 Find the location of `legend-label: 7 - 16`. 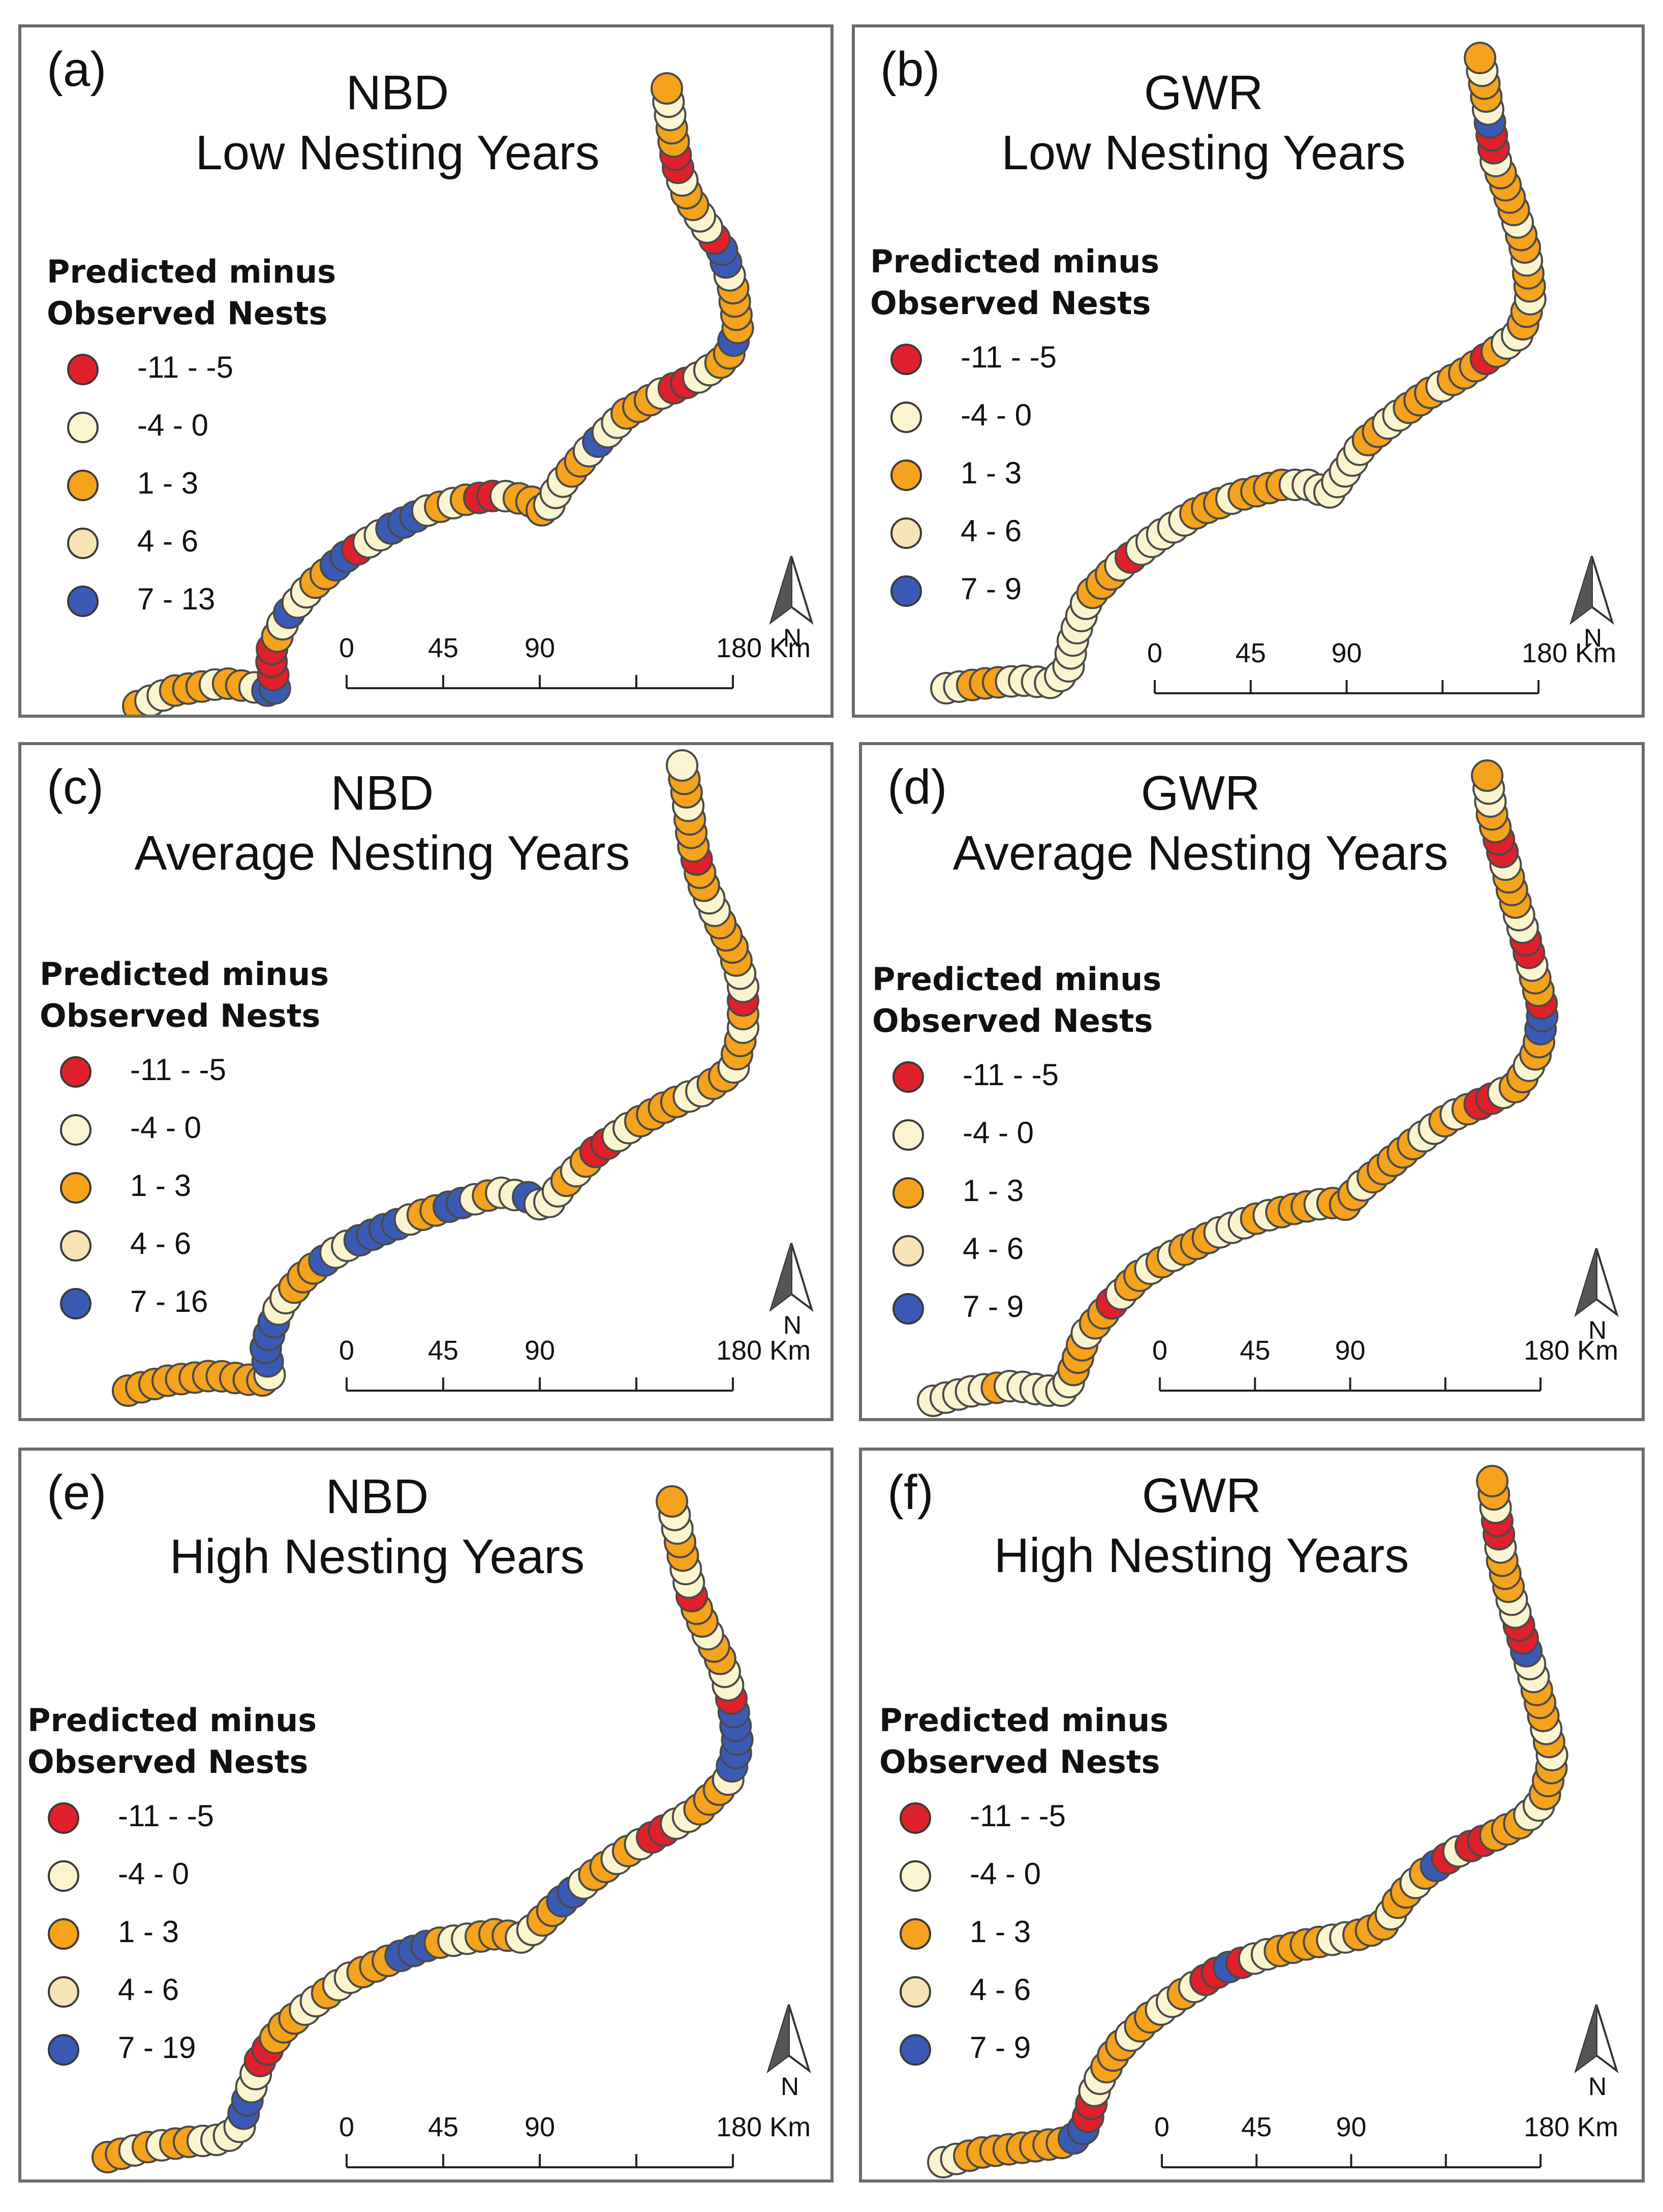

legend-label: 7 - 16 is located at coordinates (169, 1301).